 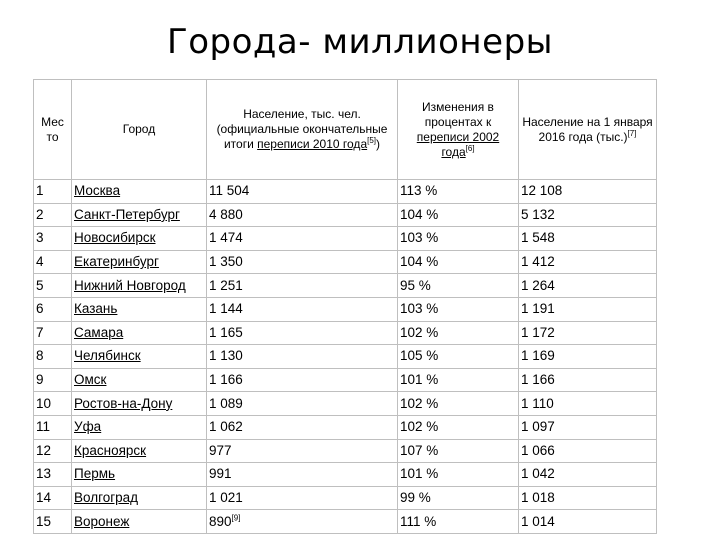 I want to click on city-cell: Санкт-Петербург, so click(x=139, y=215).